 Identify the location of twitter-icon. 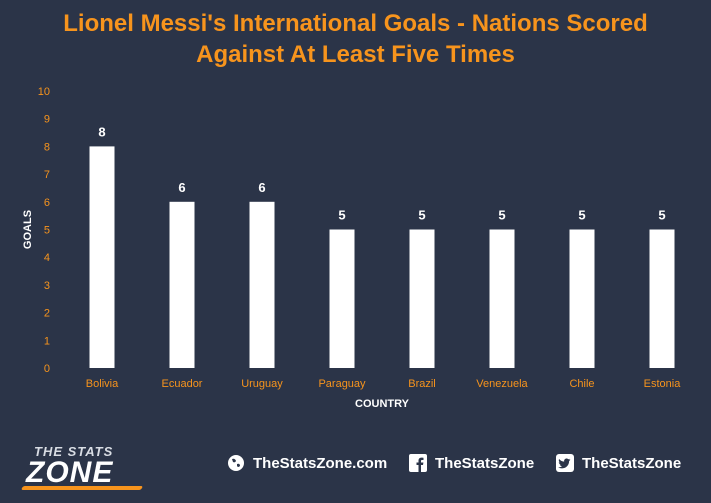
(565, 463).